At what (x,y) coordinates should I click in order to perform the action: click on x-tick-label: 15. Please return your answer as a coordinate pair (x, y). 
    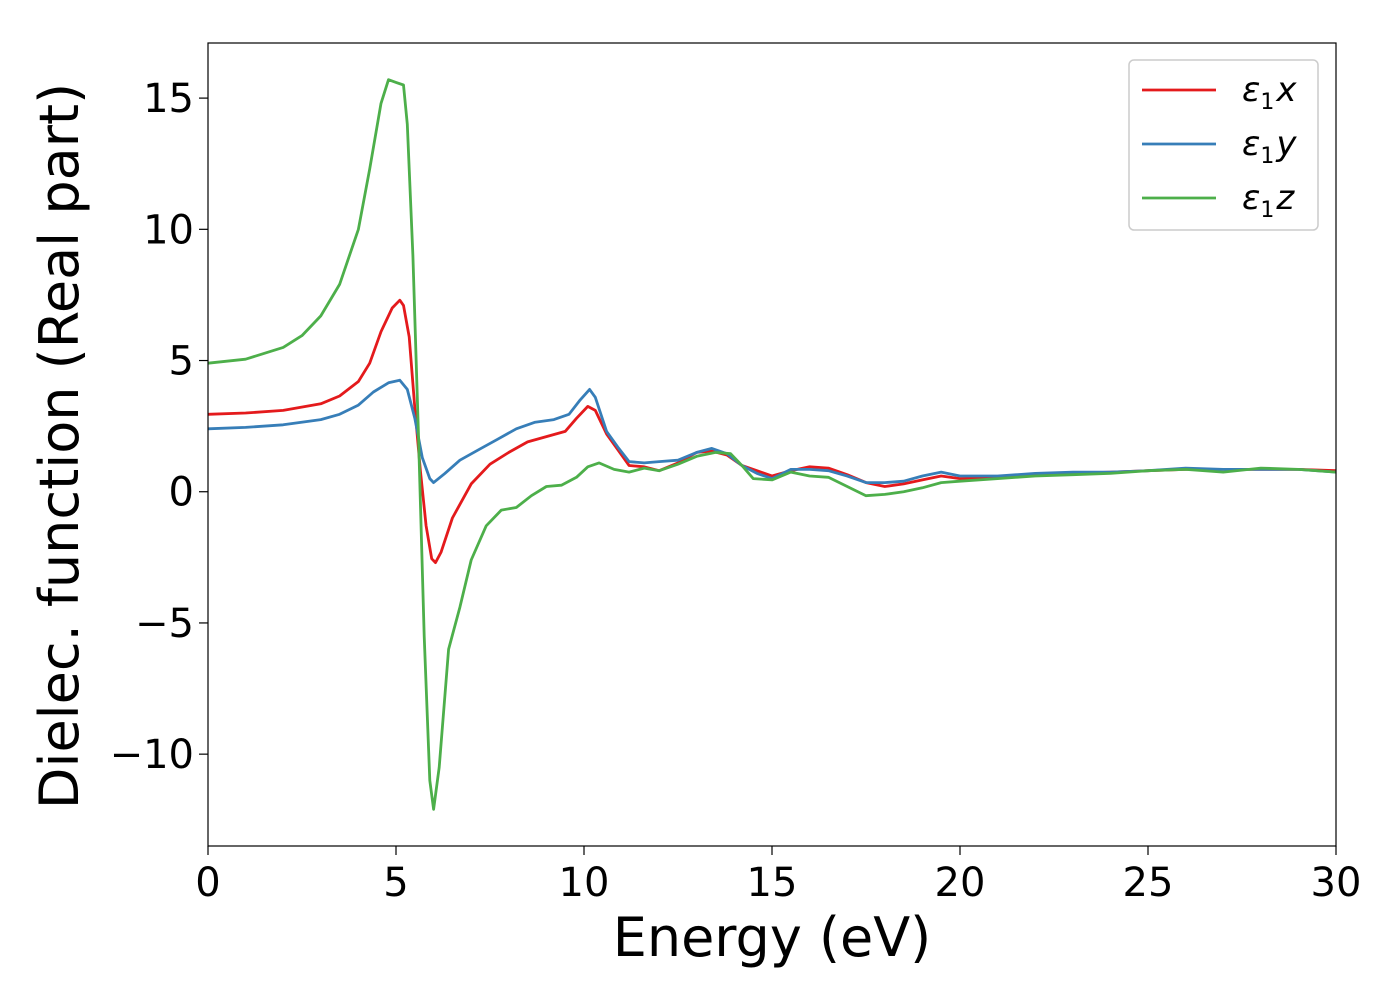
    Looking at the image, I should click on (772, 883).